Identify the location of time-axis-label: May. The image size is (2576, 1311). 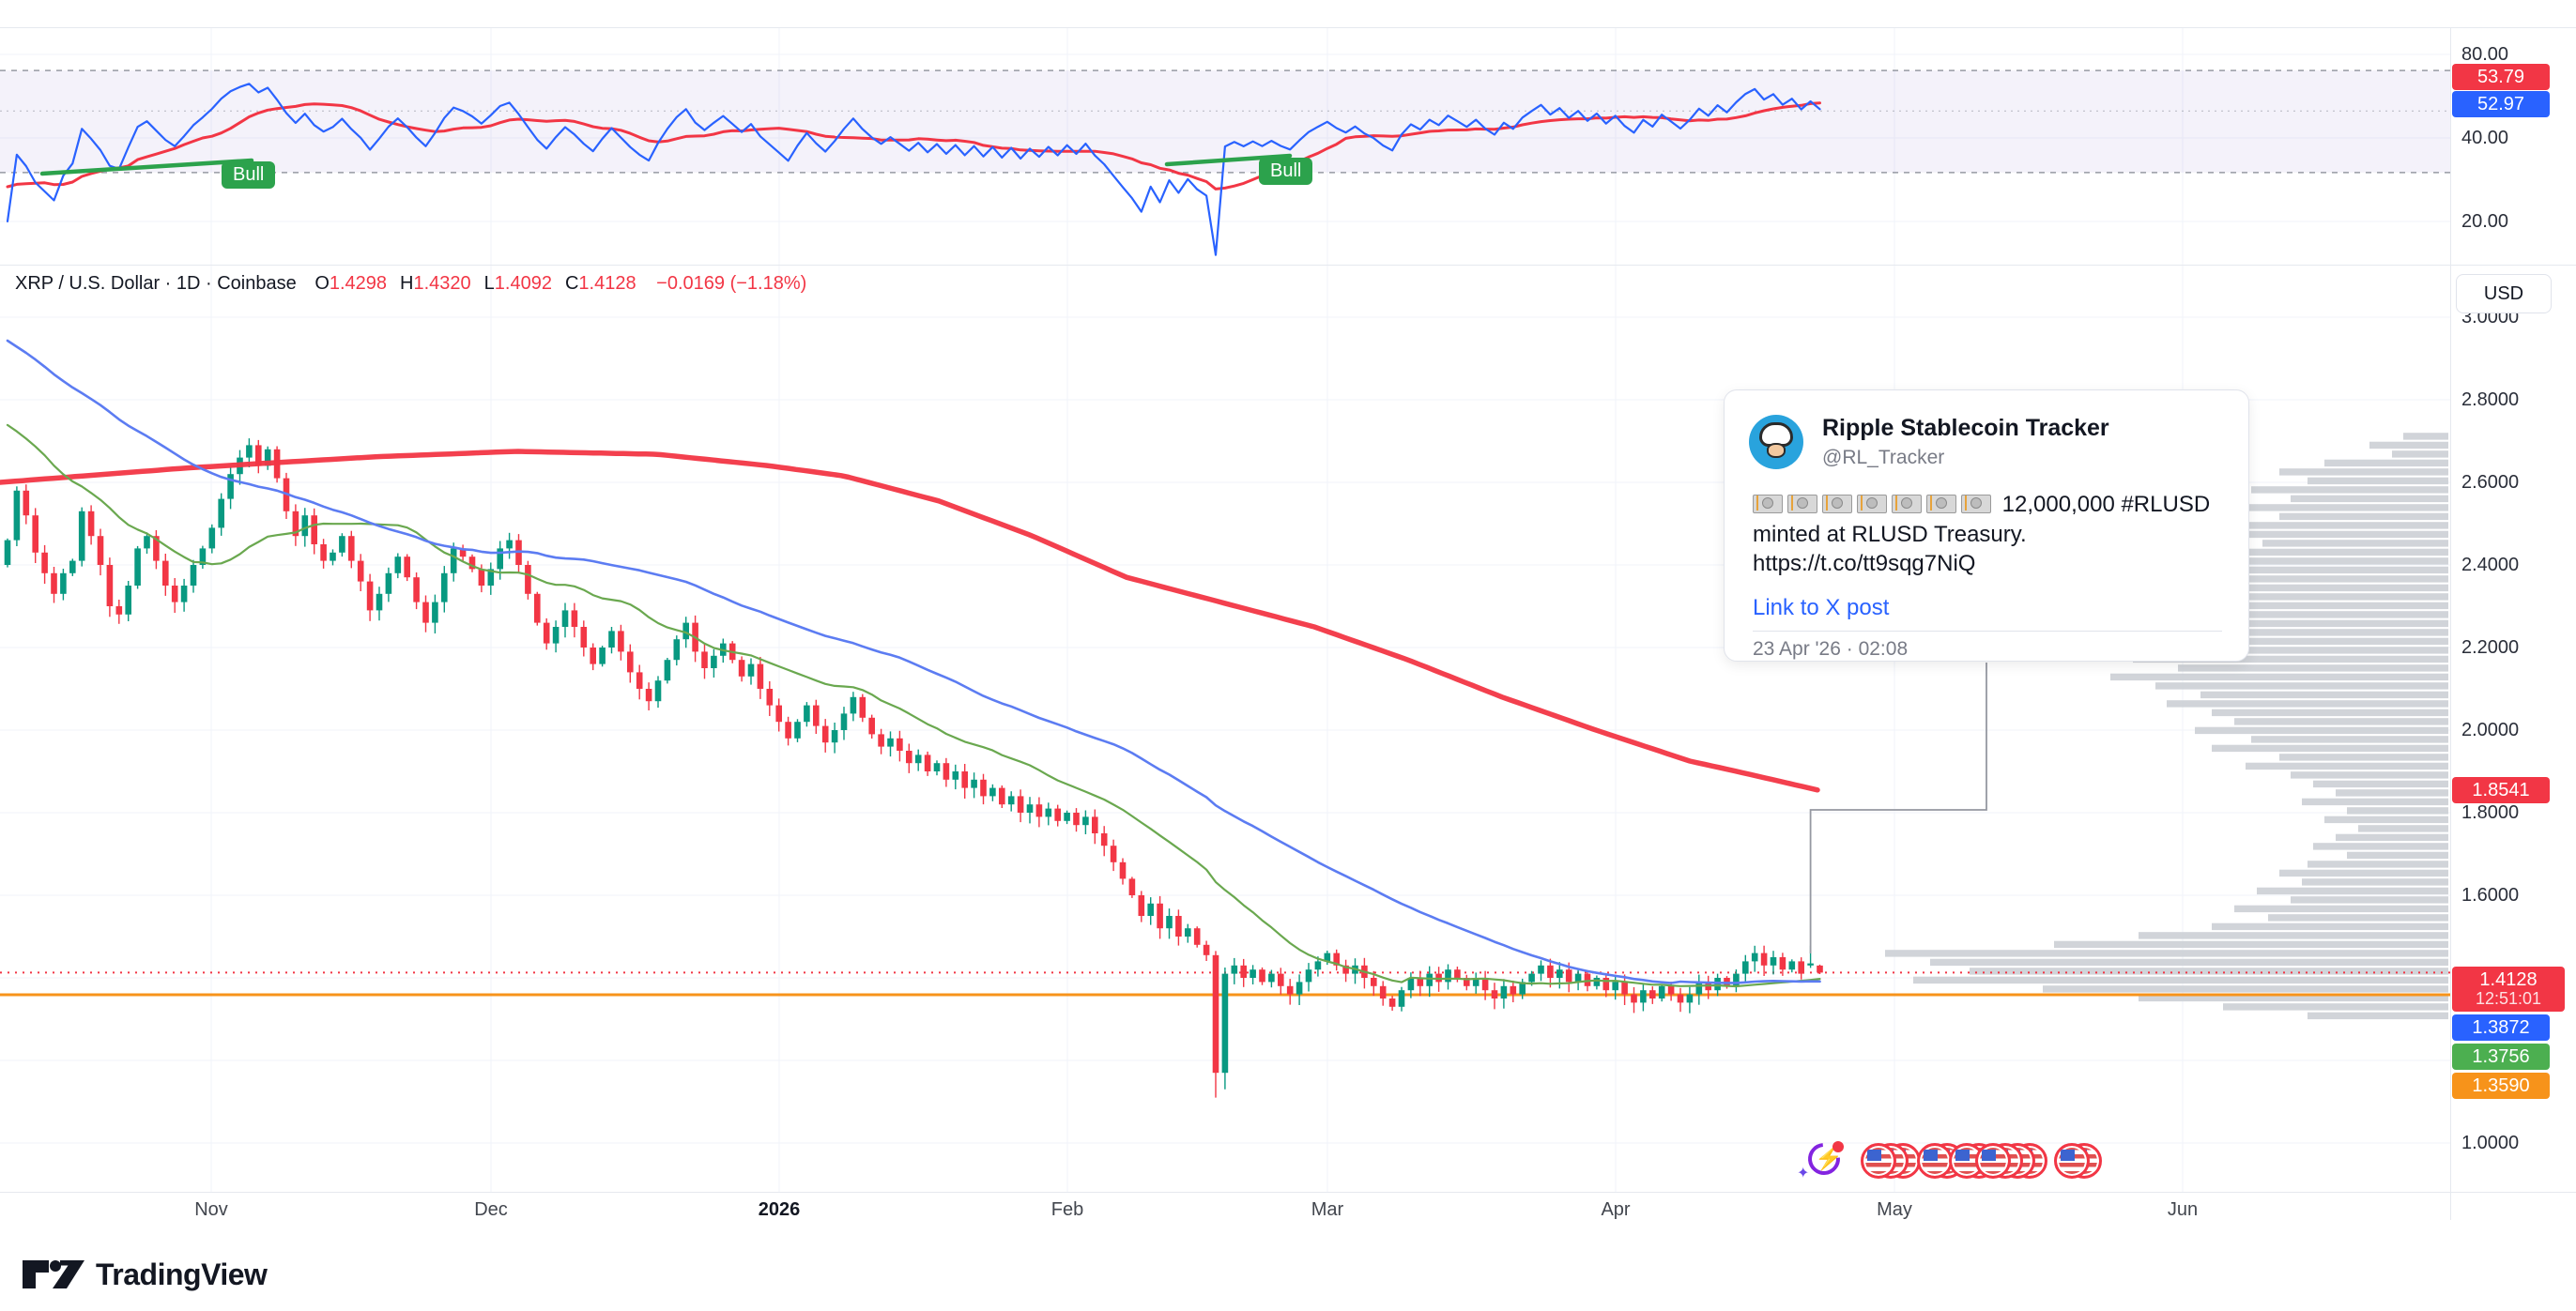
(1895, 1209).